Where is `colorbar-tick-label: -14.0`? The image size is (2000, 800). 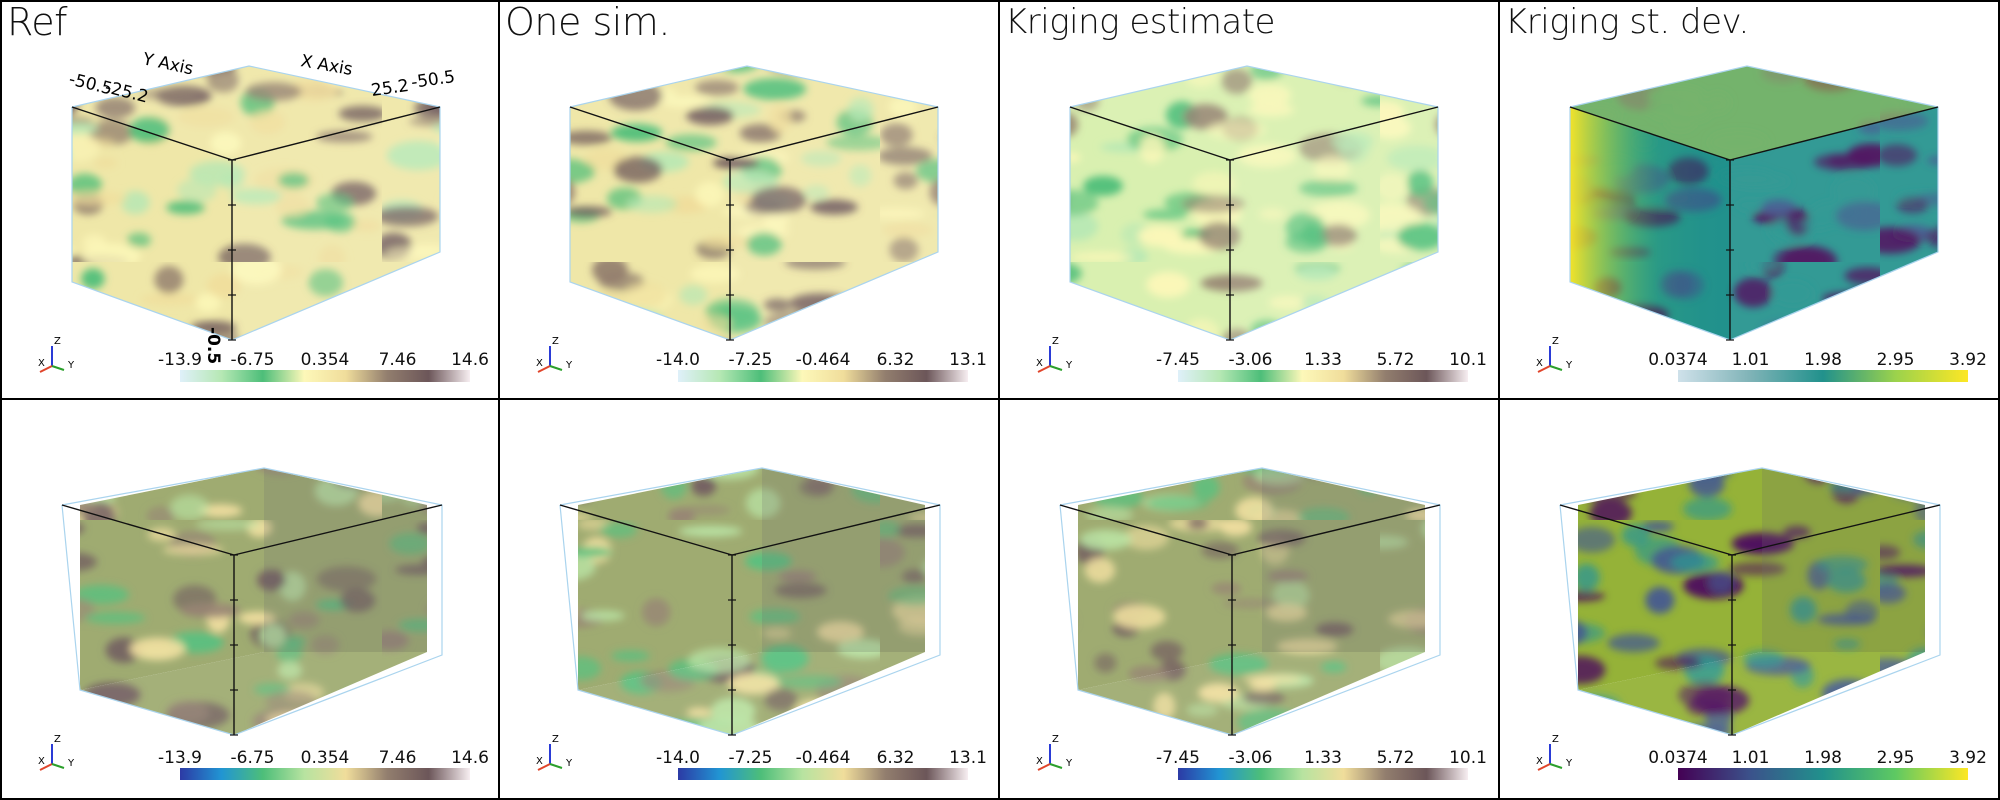 colorbar-tick-label: -14.0 is located at coordinates (678, 360).